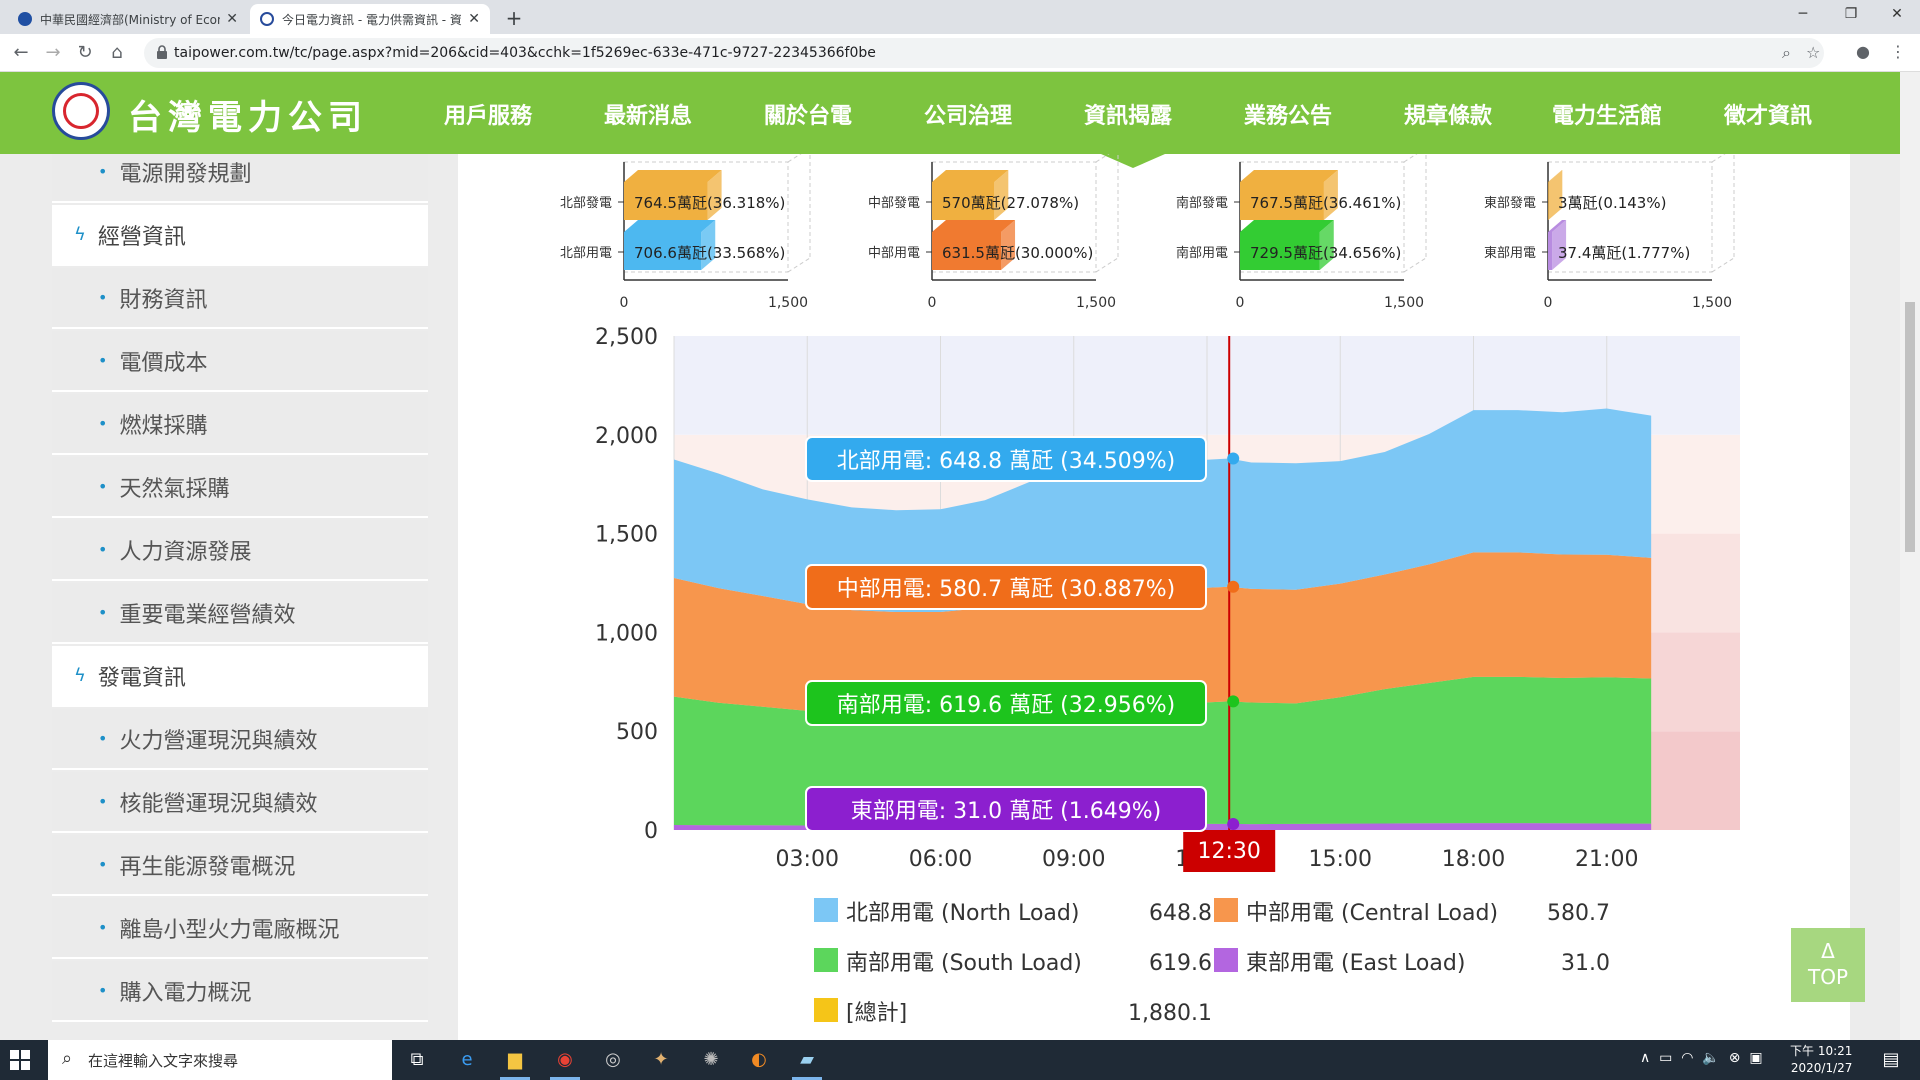  Describe the element at coordinates (940, 859) in the screenshot. I see `x-tick-label: 06:00` at that location.